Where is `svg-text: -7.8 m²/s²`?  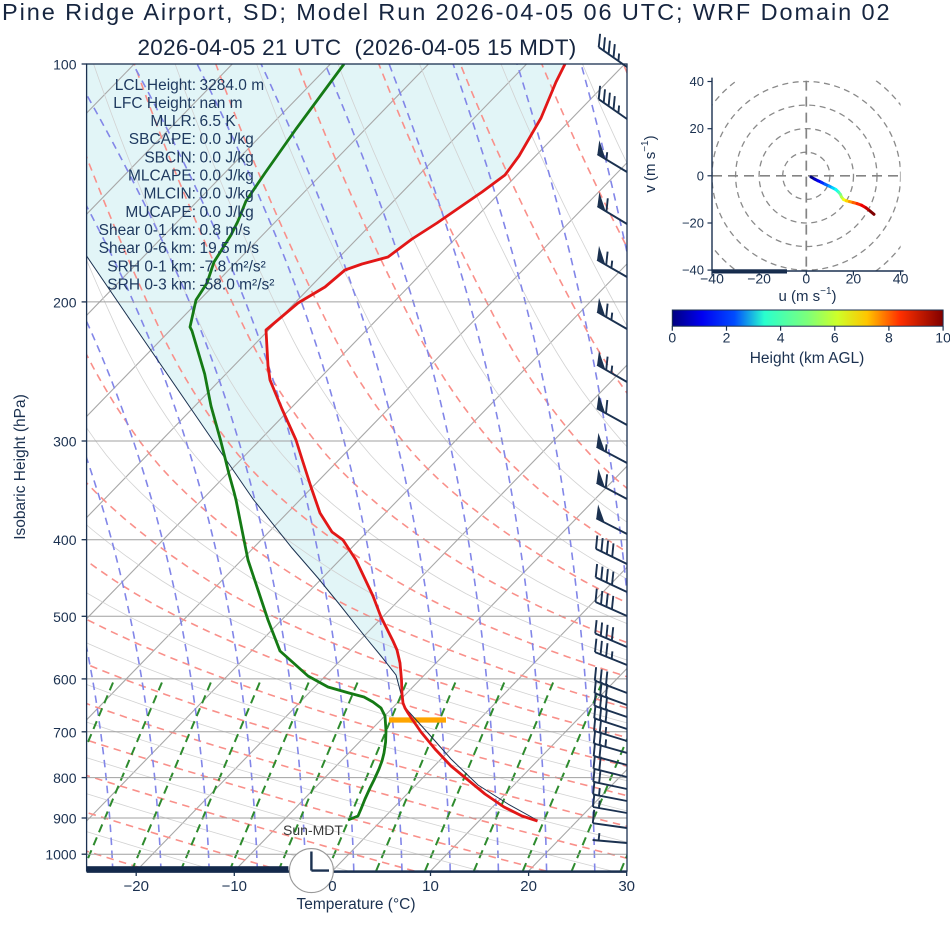 svg-text: -7.8 m²/s² is located at coordinates (233, 266).